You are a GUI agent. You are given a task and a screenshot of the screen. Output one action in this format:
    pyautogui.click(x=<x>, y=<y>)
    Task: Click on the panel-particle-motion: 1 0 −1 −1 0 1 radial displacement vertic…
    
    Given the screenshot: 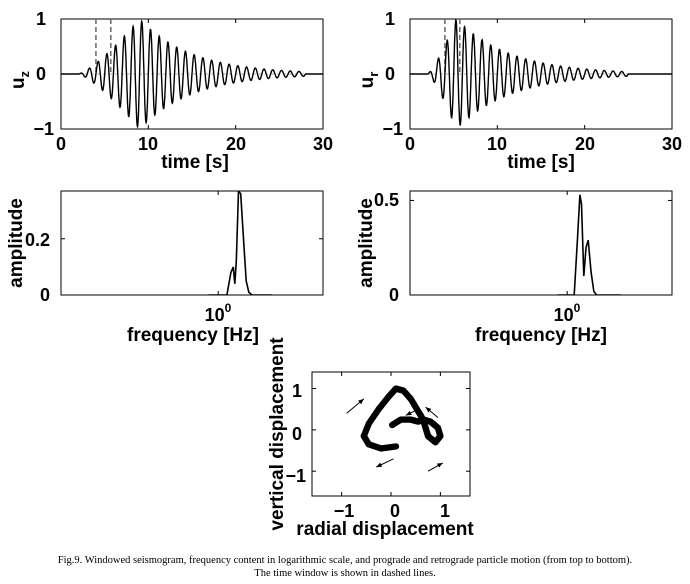 What is the action you would take?
    pyautogui.click(x=370, y=438)
    